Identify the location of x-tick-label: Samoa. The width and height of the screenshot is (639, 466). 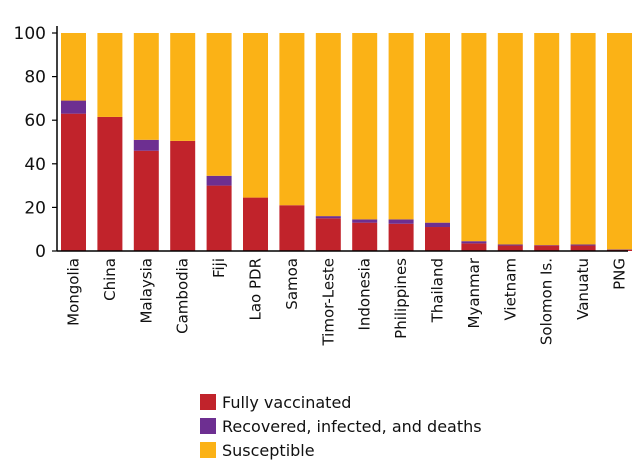
(292, 284).